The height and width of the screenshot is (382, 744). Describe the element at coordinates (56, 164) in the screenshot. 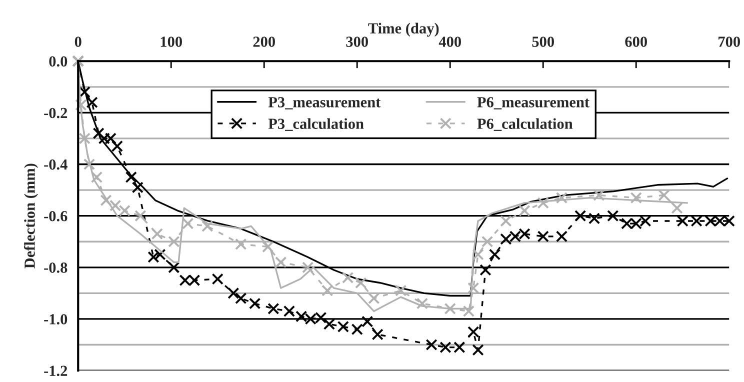

I see `y-tick-label: -0.4` at that location.